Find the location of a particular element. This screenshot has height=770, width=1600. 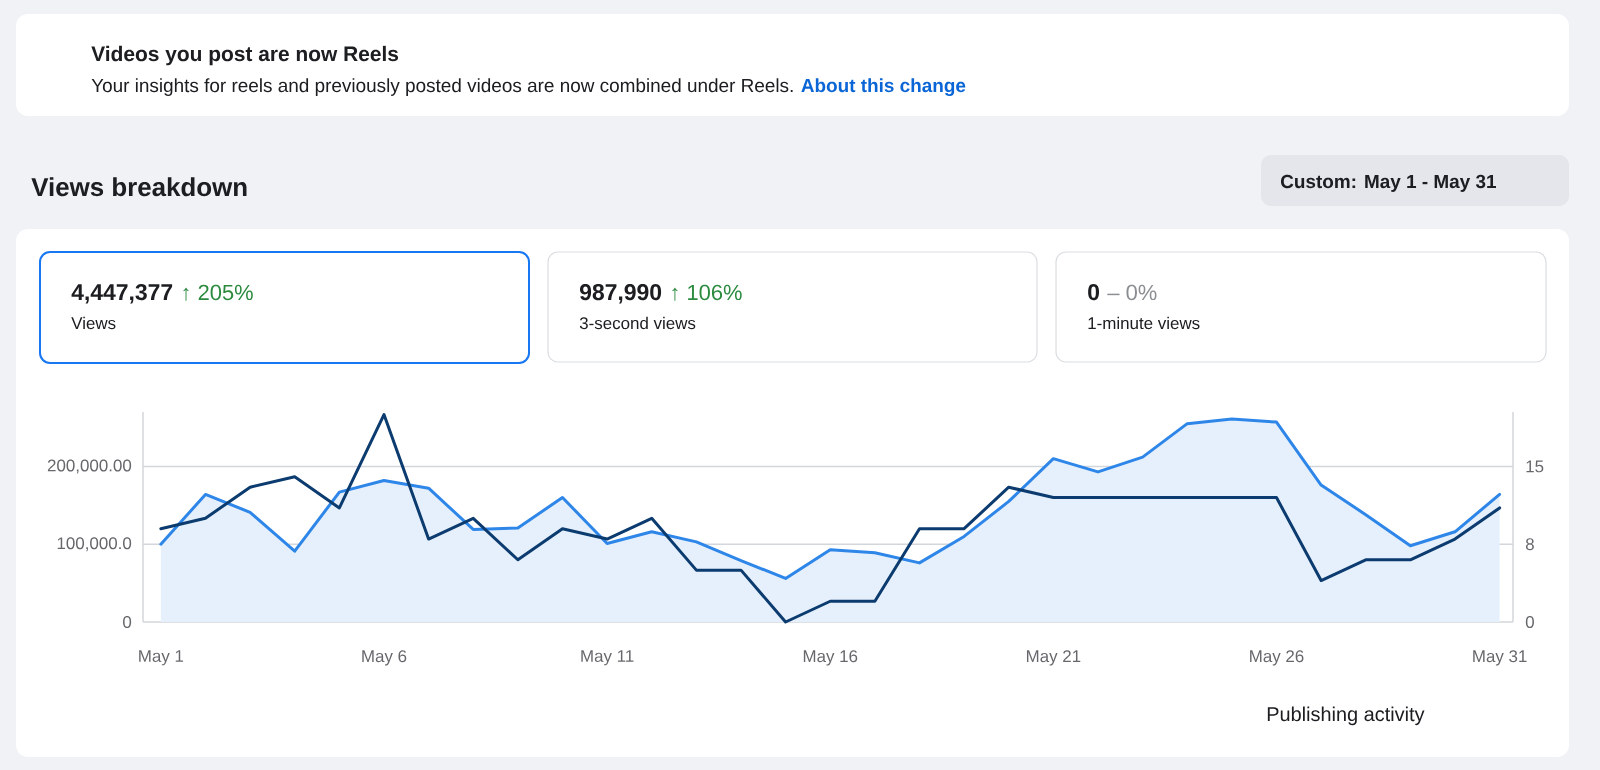

text: 4,447,377 is located at coordinates (122, 293).